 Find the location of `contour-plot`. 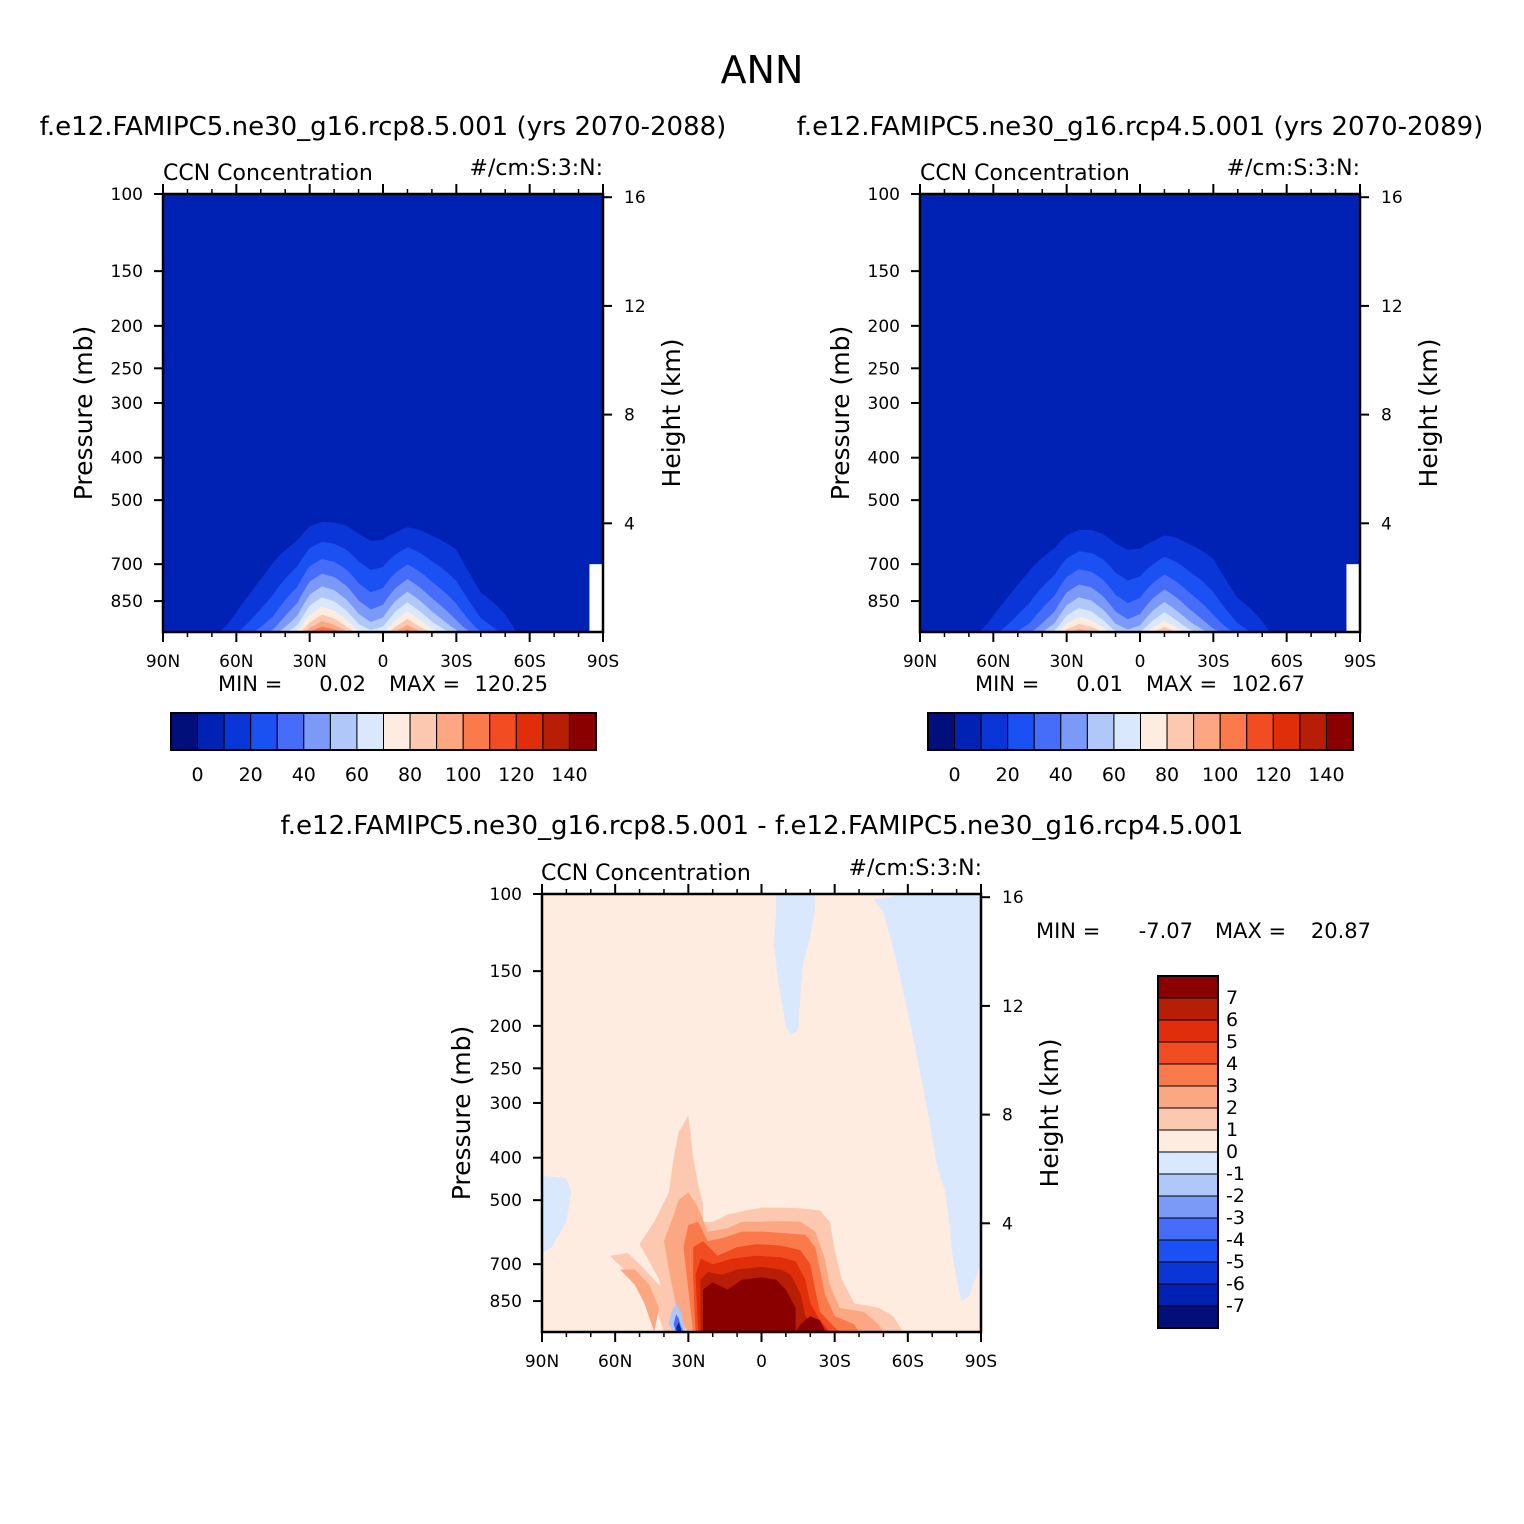

contour-plot is located at coordinates (1140, 413).